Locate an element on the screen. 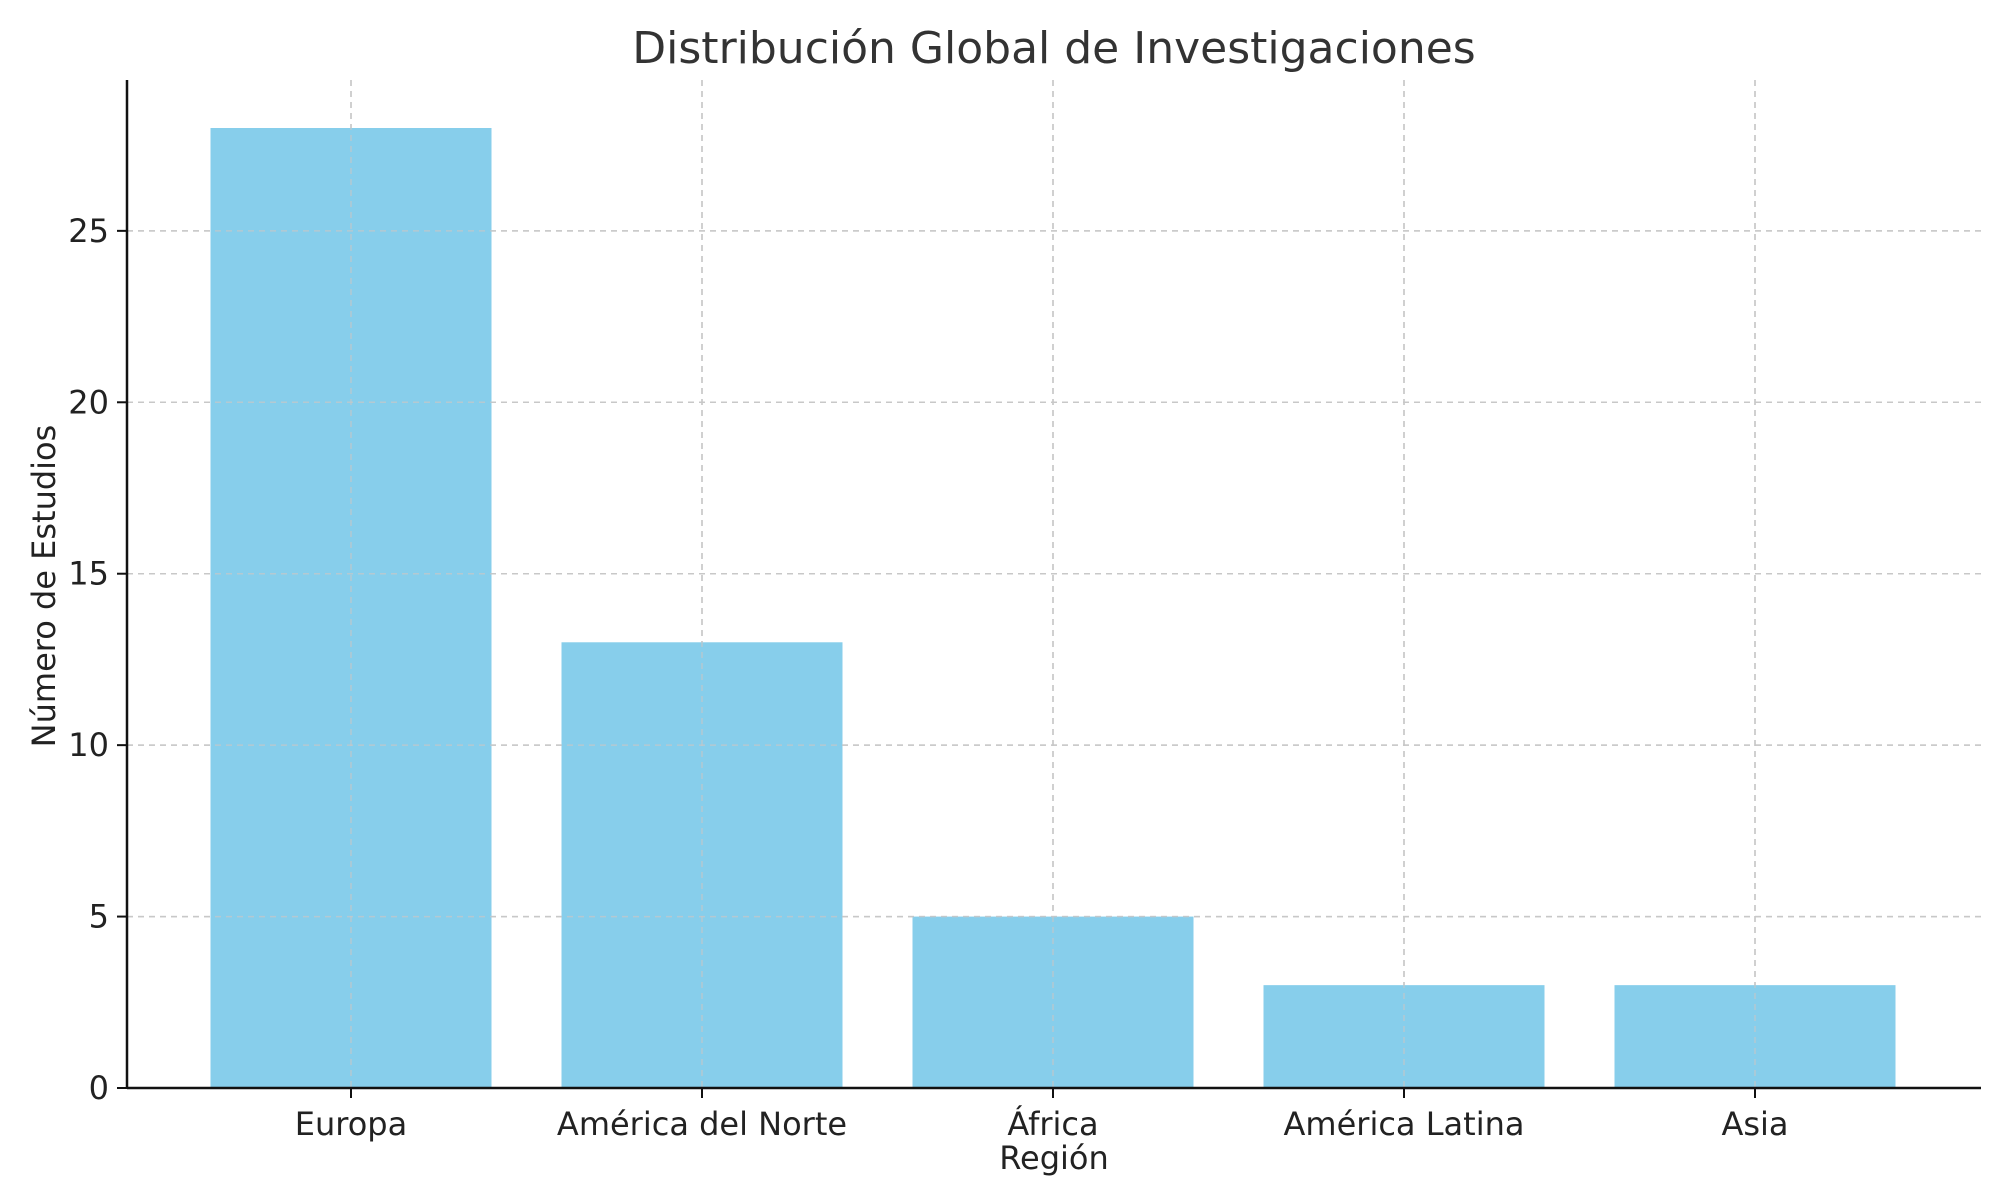 Image resolution: width=2000 pixels, height=1200 pixels. y-tick-label: 5 is located at coordinates (99, 917).